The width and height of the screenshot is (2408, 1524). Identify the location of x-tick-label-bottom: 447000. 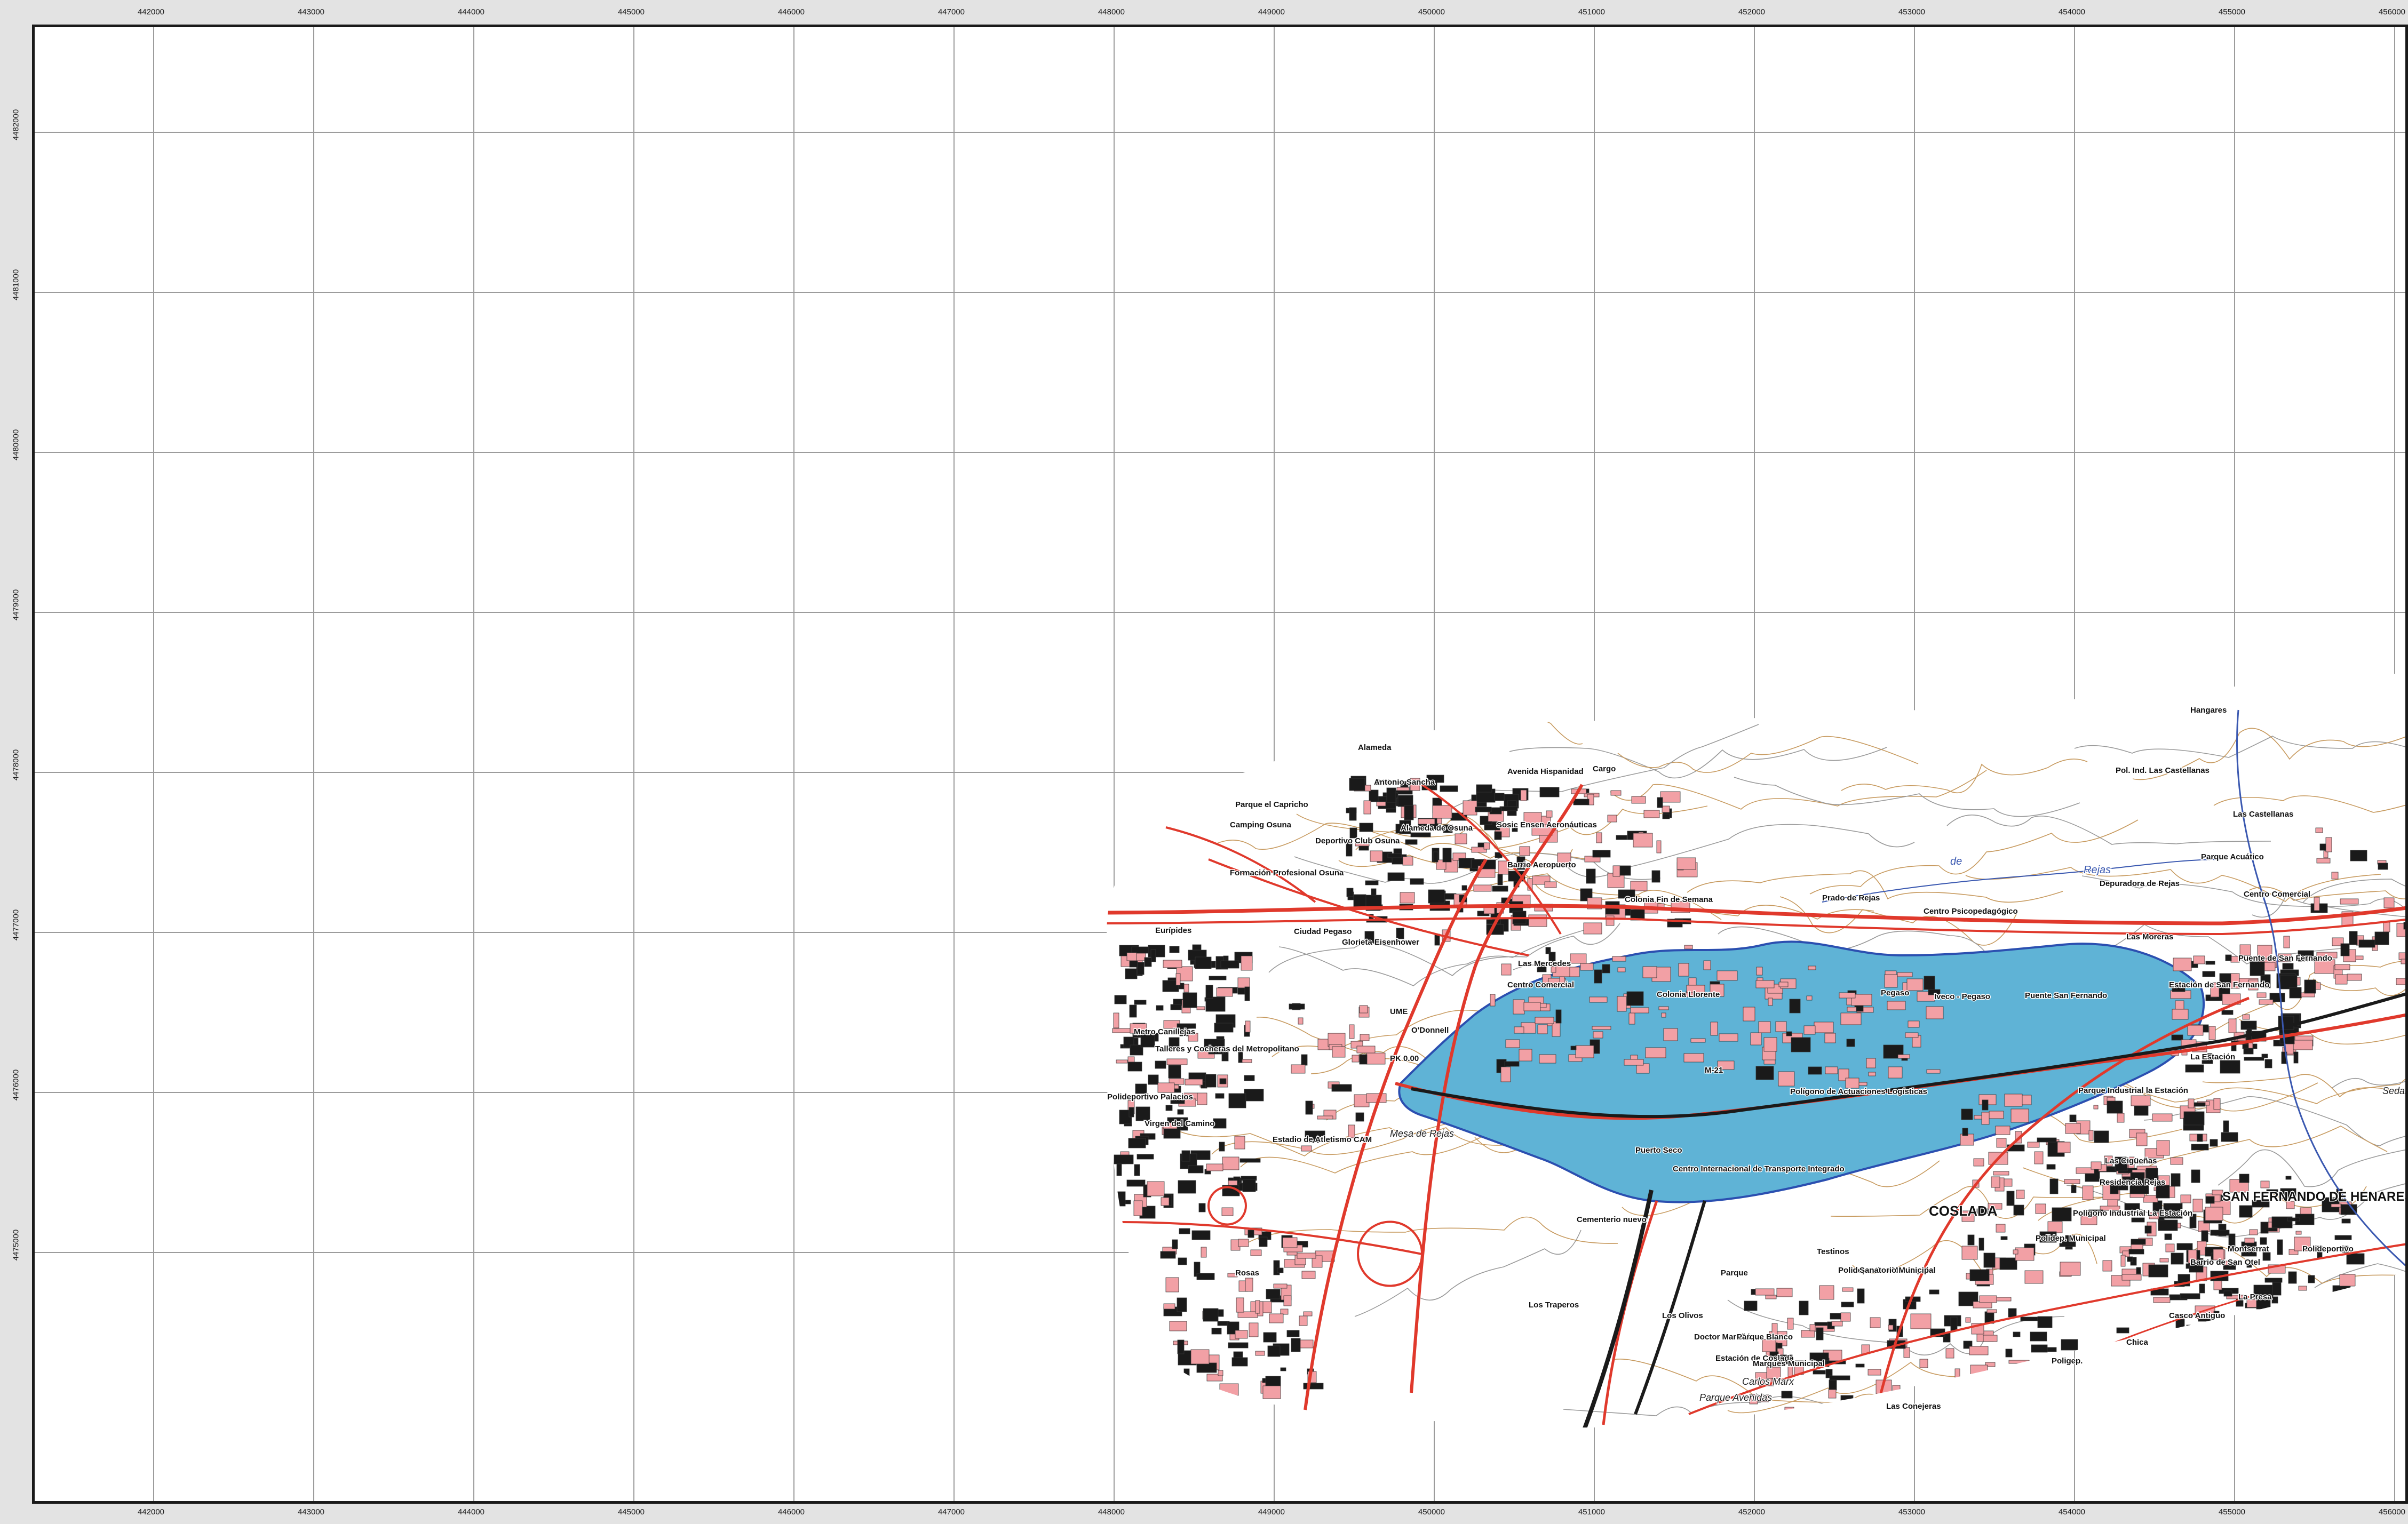
(951, 1512).